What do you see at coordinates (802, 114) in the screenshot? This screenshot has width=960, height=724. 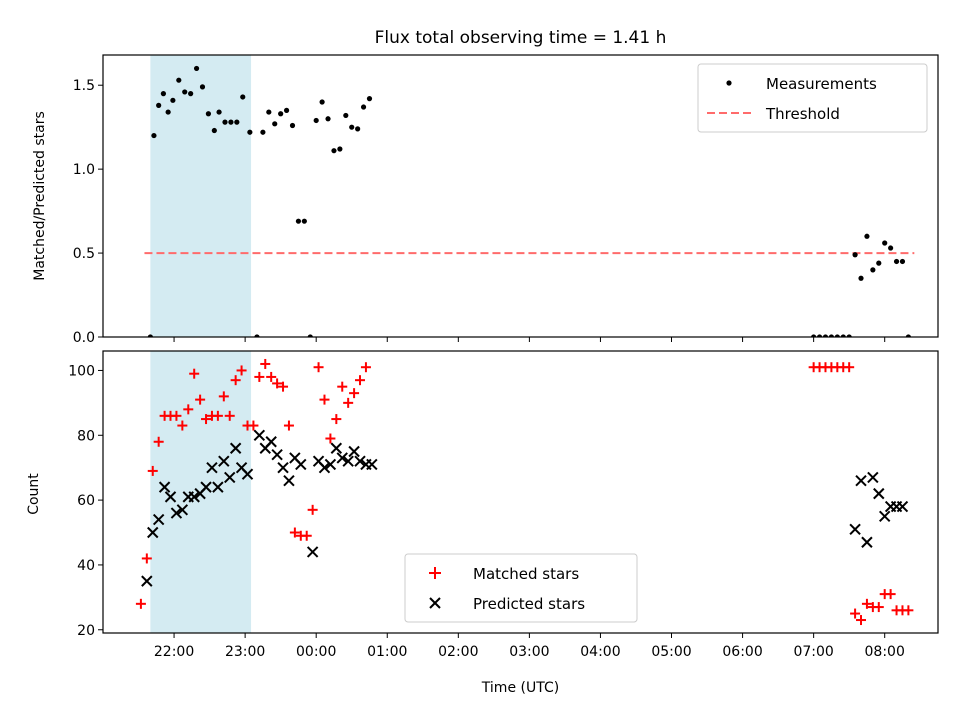 I see `legend-threshold-label: Threshold` at bounding box center [802, 114].